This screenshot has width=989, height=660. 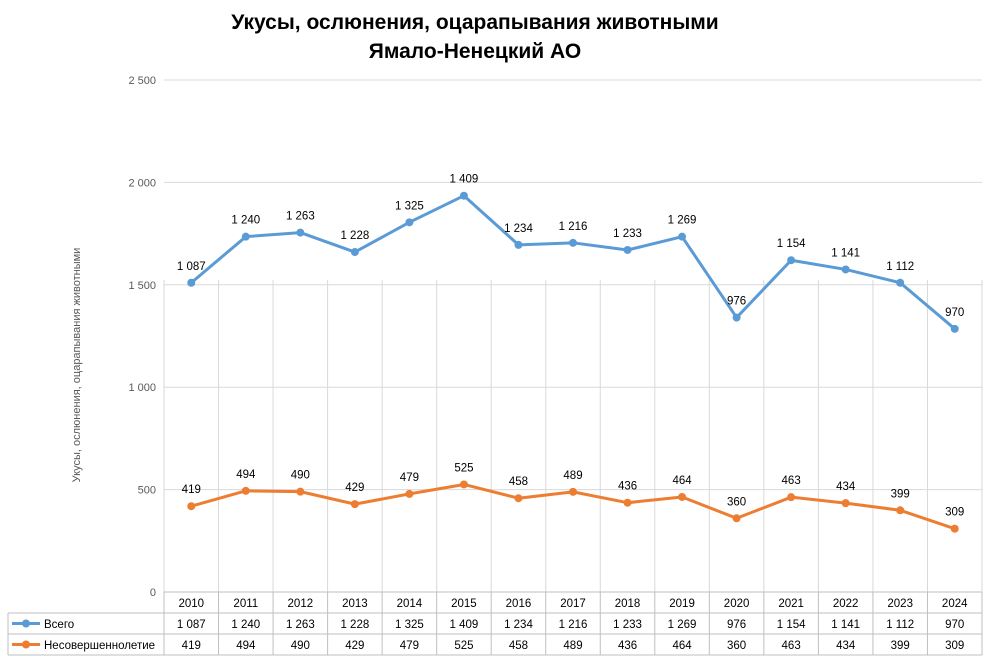 What do you see at coordinates (474, 22) in the screenshot?
I see `chart-title: Укусы, ослюнения, оцарапывания животными` at bounding box center [474, 22].